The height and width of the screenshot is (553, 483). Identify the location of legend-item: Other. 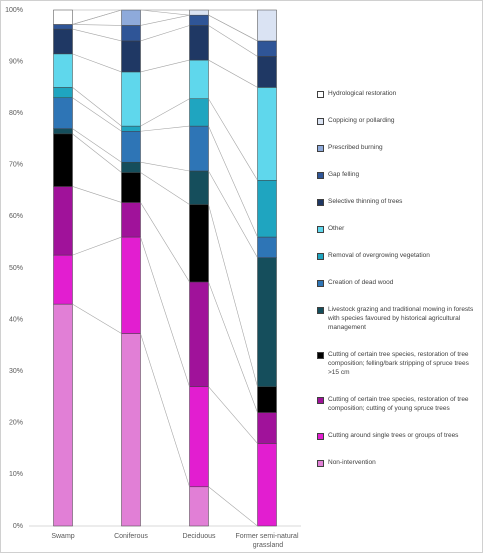
(397, 228).